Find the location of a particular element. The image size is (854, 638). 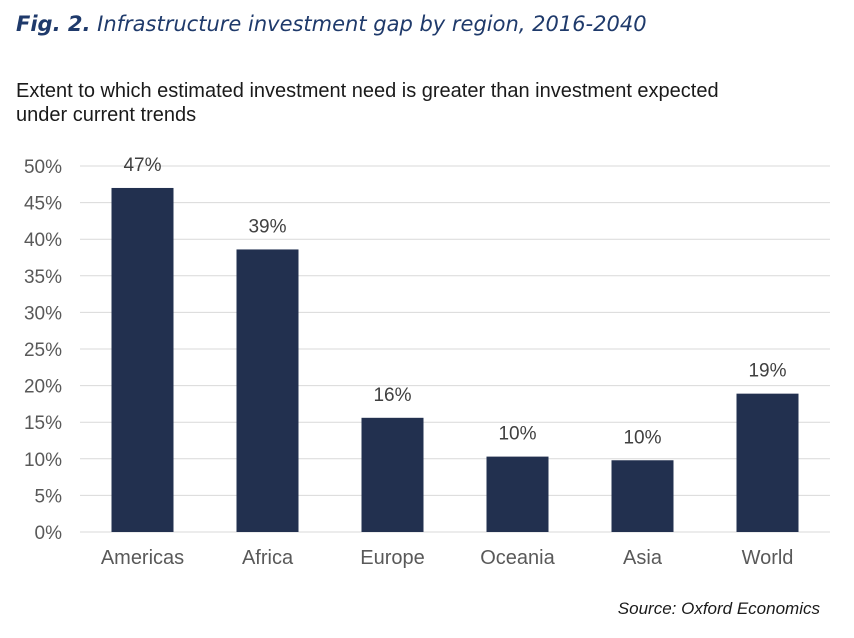

x-category-label: Americas is located at coordinates (142, 558).